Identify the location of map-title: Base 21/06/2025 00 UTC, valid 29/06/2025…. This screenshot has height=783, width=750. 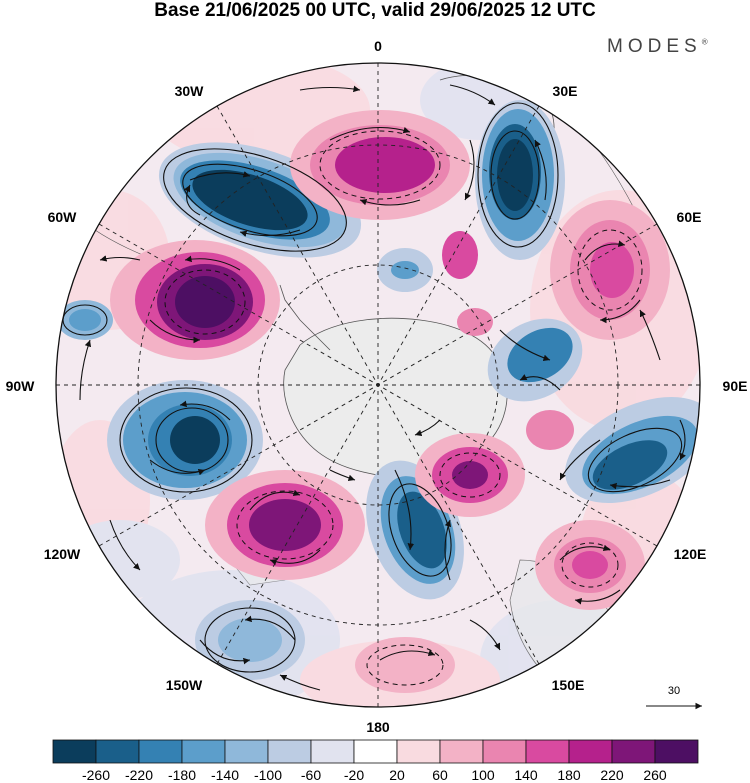
(375, 10).